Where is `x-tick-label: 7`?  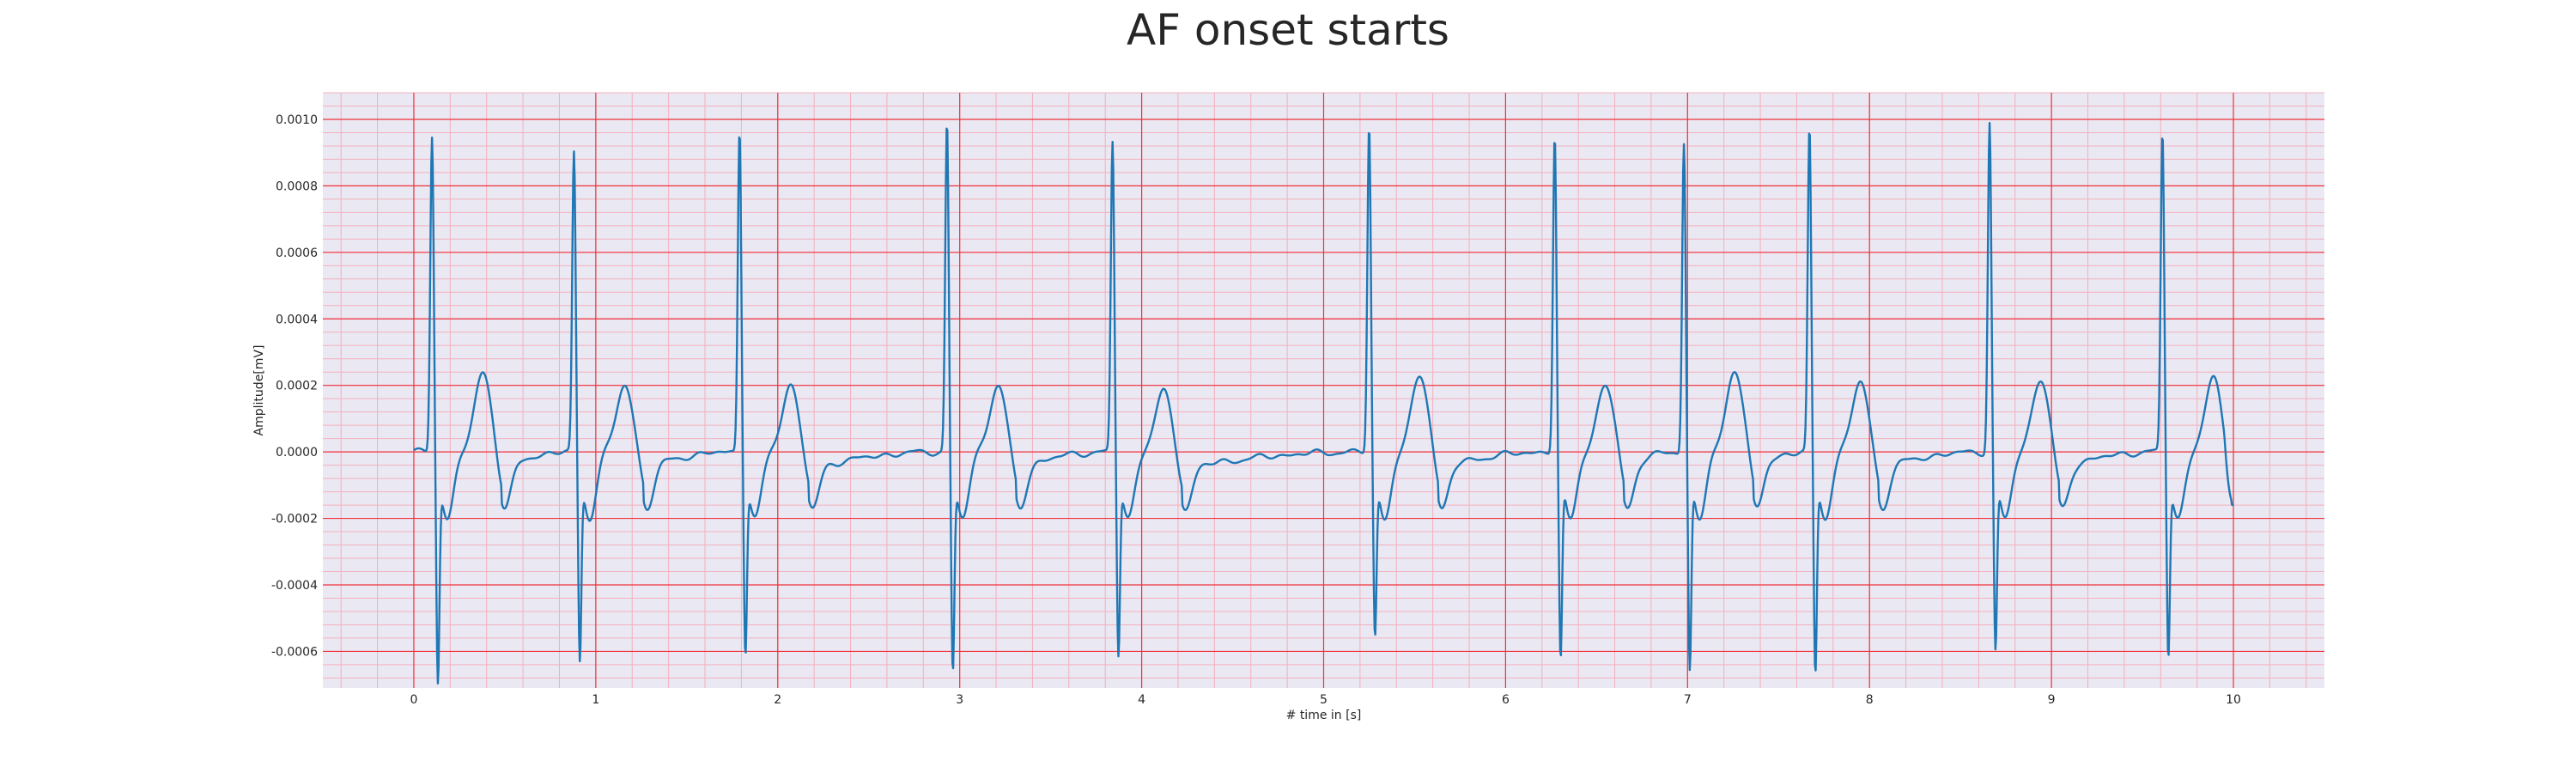 x-tick-label: 7 is located at coordinates (1688, 700).